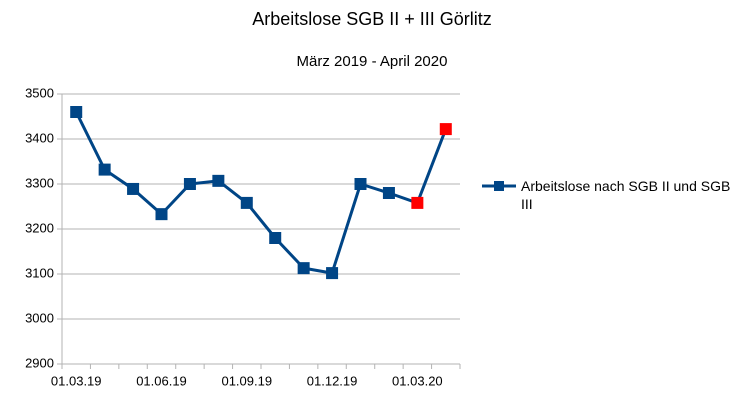 This screenshot has width=745, height=401. Describe the element at coordinates (39, 137) in the screenshot. I see `y-tick-label: 3400` at that location.